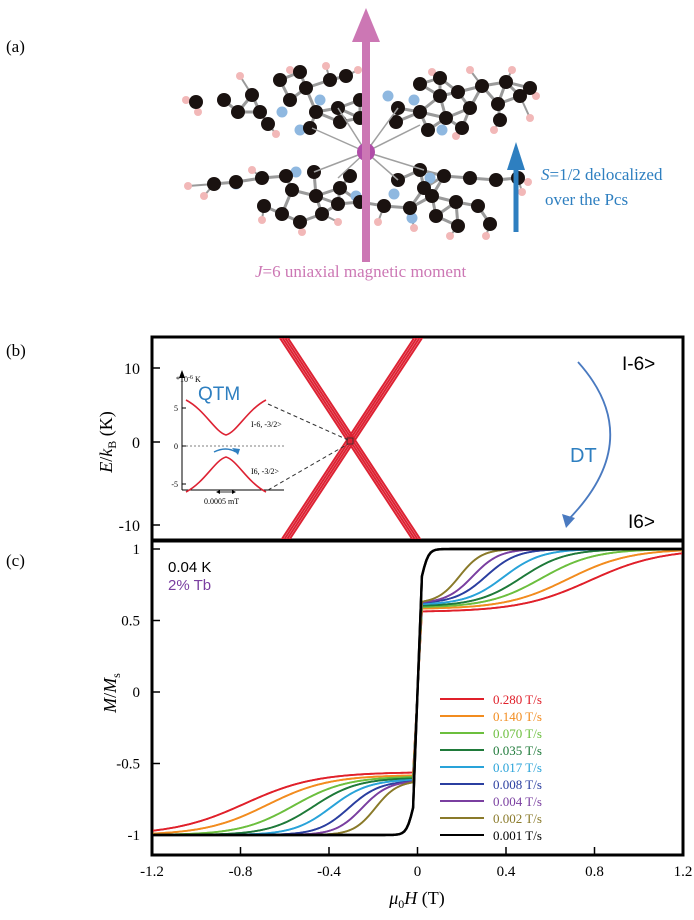  What do you see at coordinates (134, 836) in the screenshot?
I see `c-ytick: -1` at bounding box center [134, 836].